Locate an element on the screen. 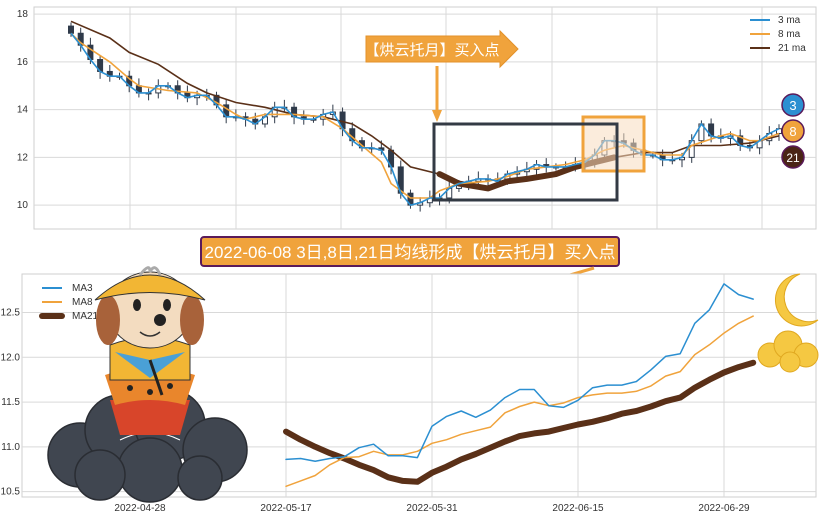 Image resolution: width=822 pixels, height=520 pixels. bottom-title-box is located at coordinates (410, 251).